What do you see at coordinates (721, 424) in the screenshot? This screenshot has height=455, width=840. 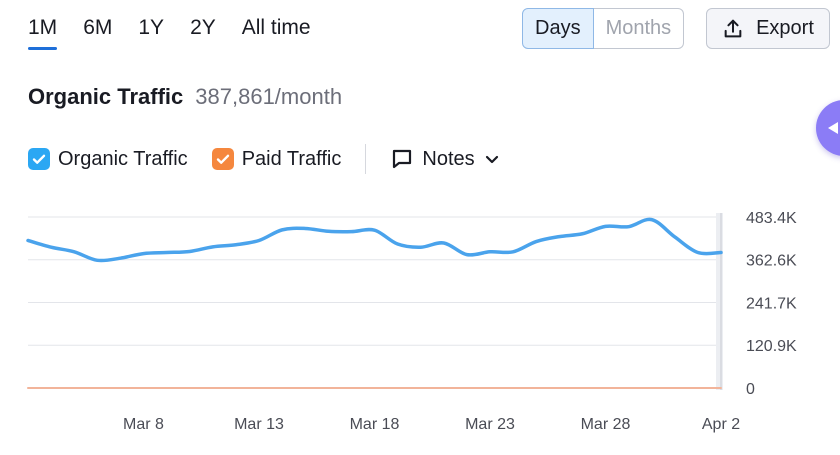 I see `x-tick-label: Apr 2` at bounding box center [721, 424].